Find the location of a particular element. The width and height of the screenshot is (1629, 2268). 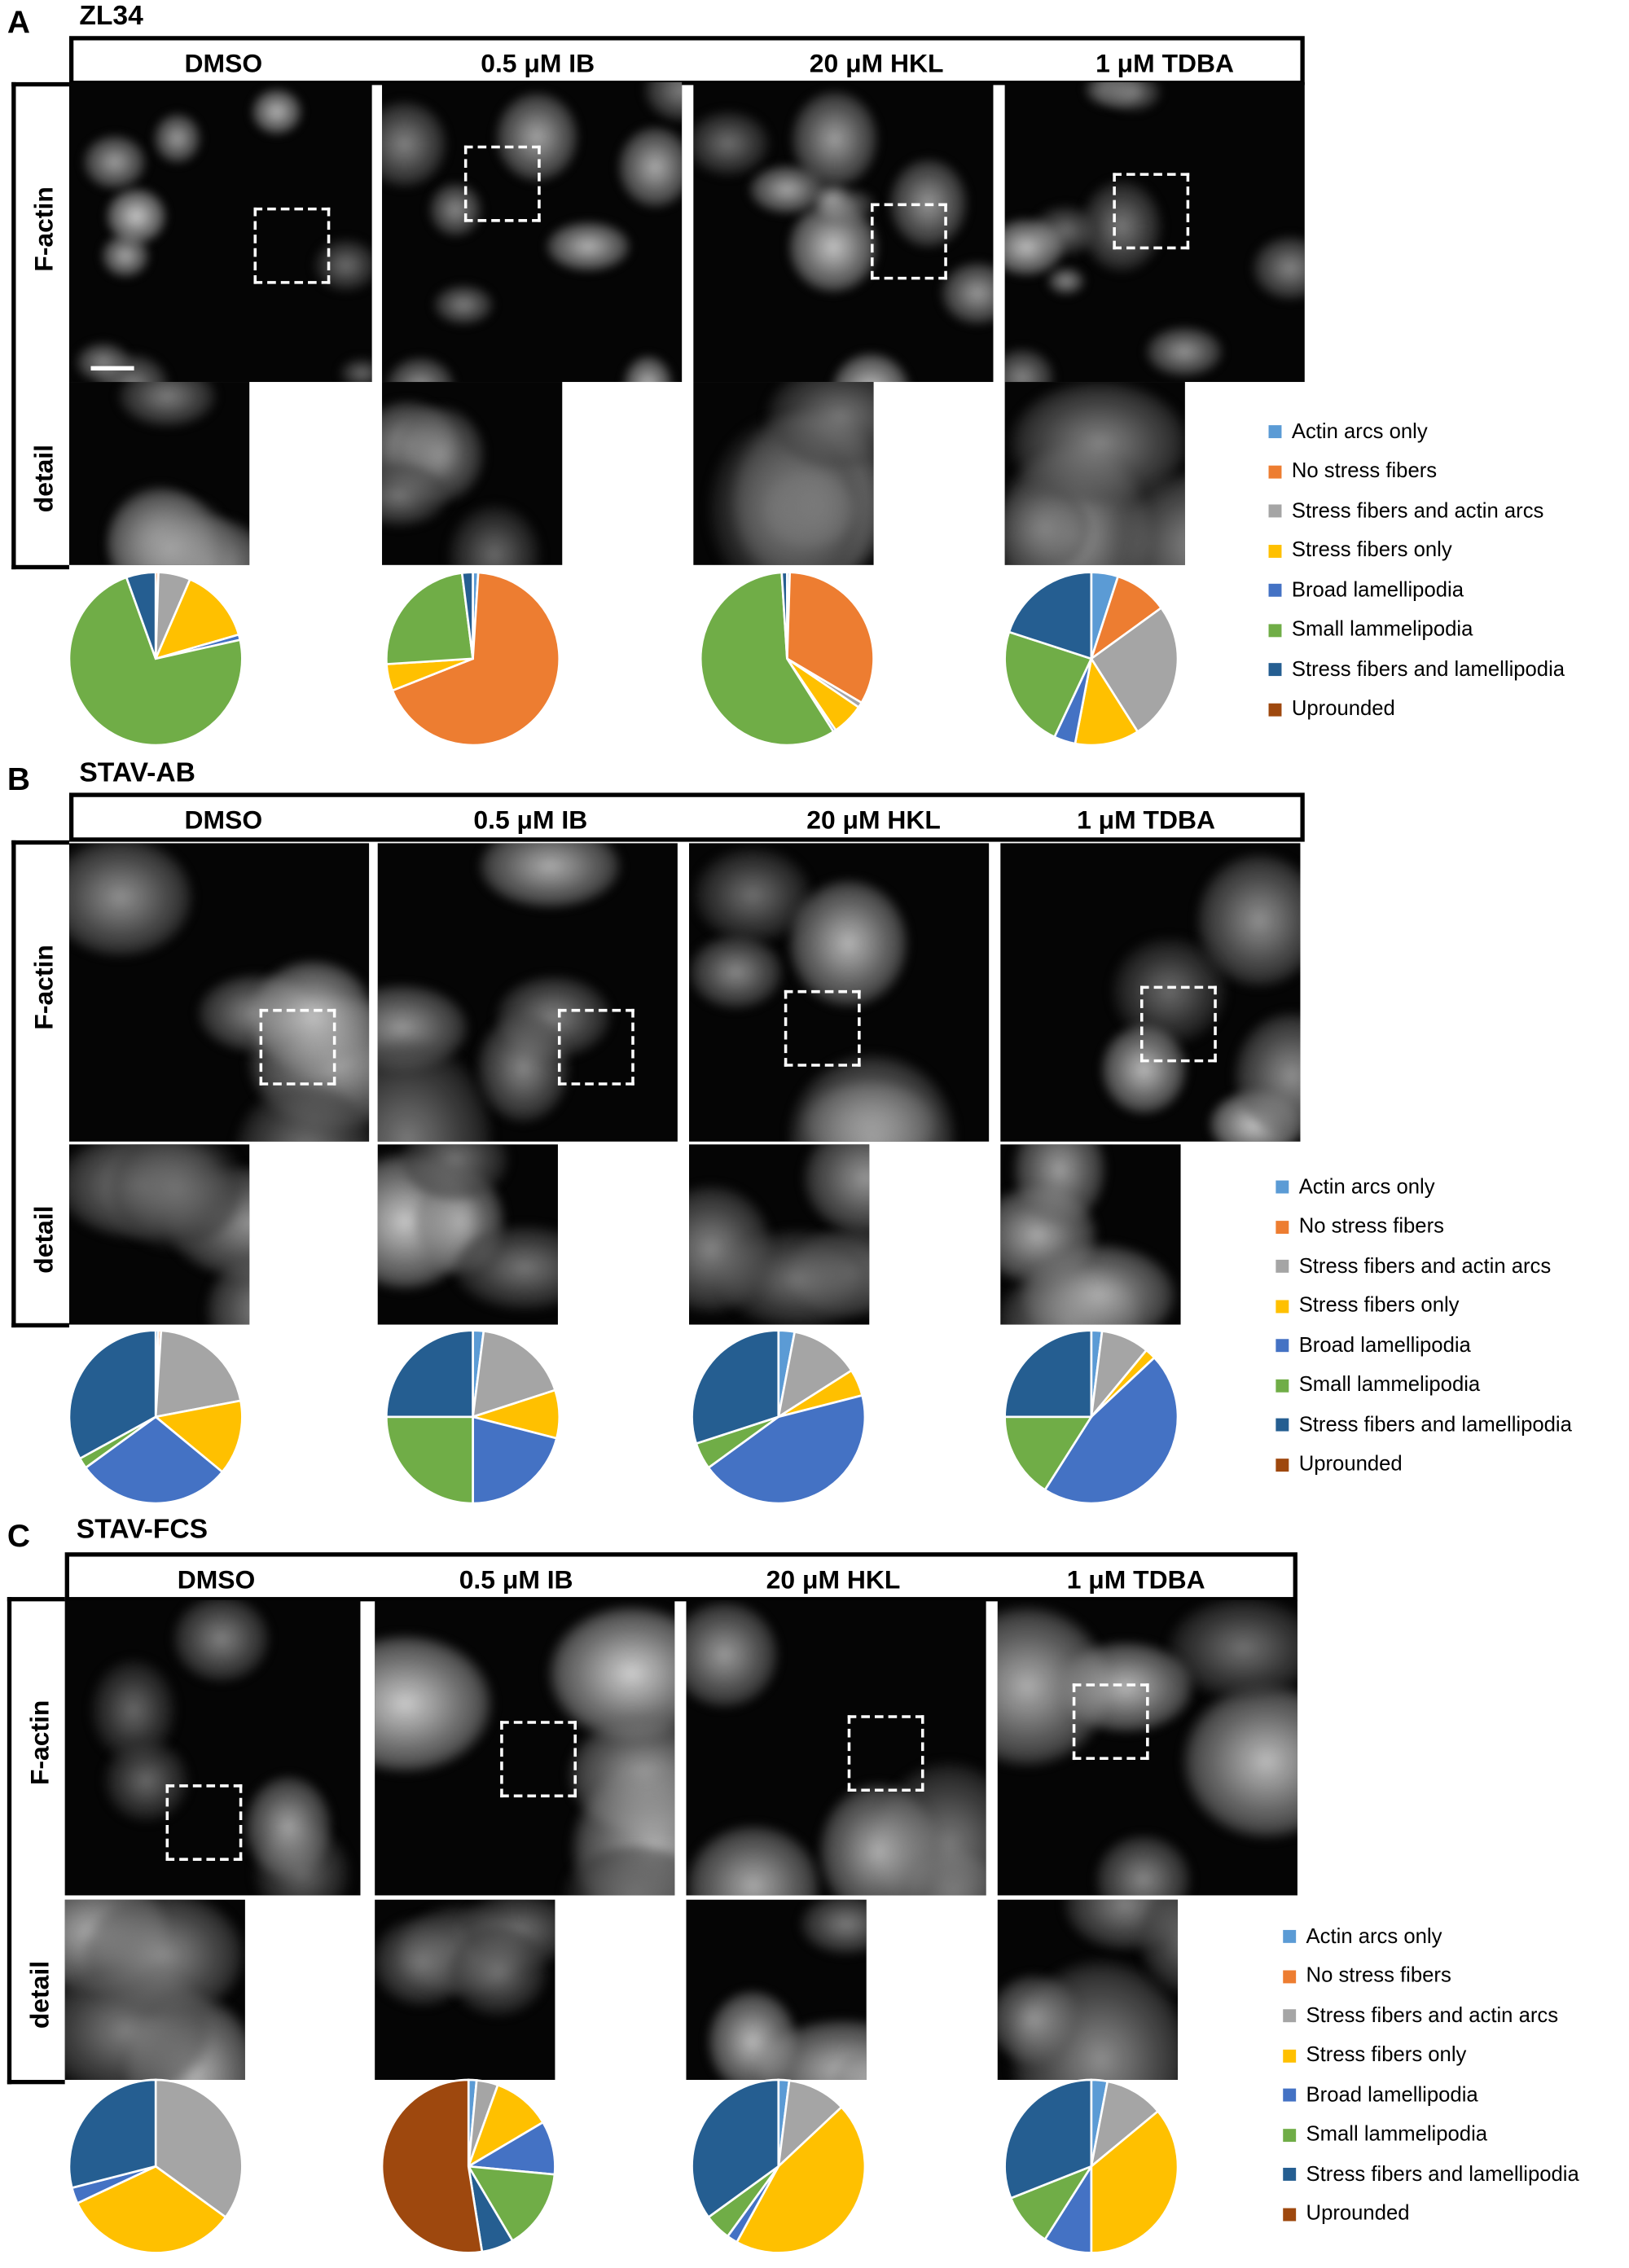

legend-item: Actin arcs only is located at coordinates (1416, 432).